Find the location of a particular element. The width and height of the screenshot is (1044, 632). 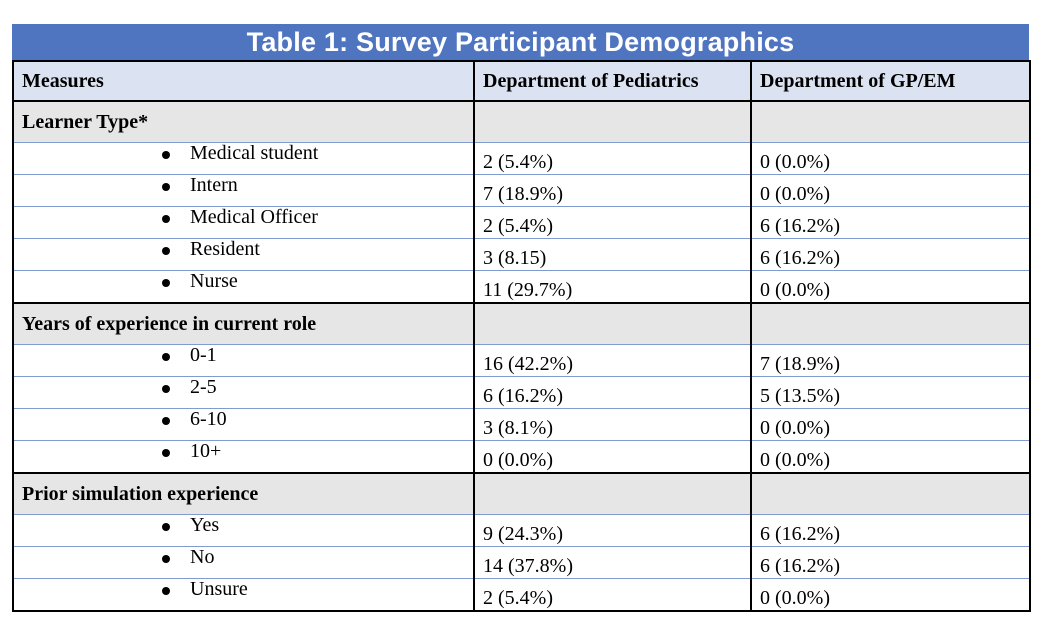

row-label: Medical Officer is located at coordinates (254, 217).